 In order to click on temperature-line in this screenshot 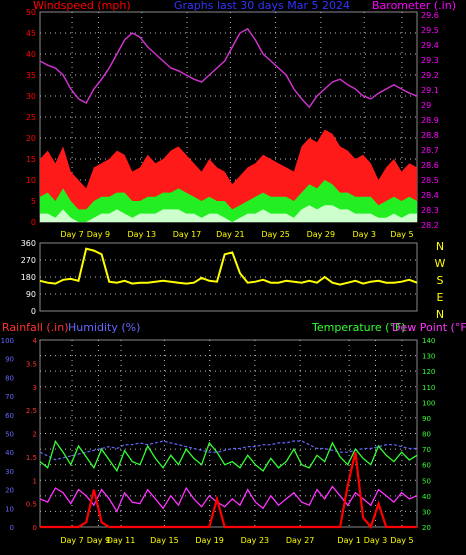, I will do `click(228, 456)`.